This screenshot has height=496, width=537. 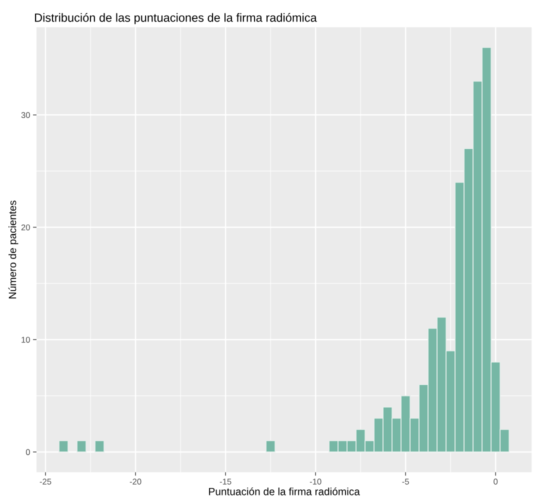 What do you see at coordinates (226, 481) in the screenshot?
I see `x-tick-label: -15` at bounding box center [226, 481].